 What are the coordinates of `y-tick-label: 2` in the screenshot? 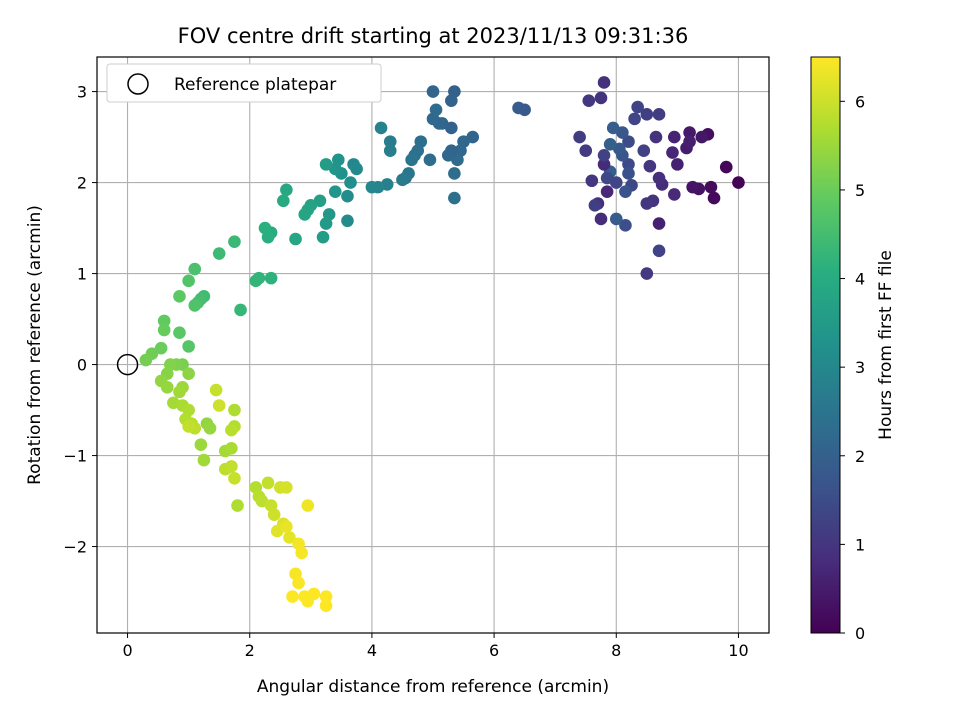 It's located at (82, 183).